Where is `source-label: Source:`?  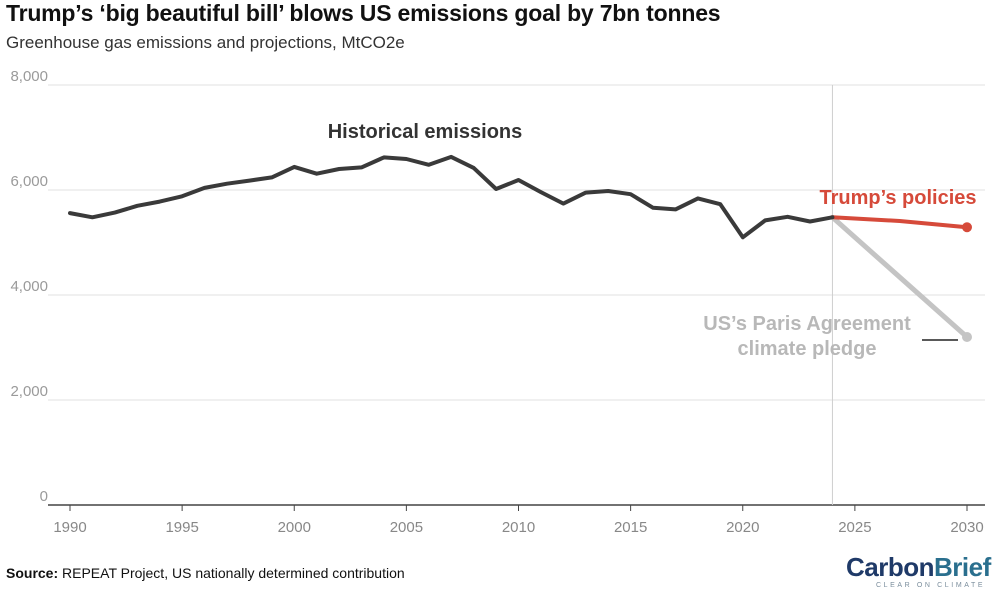
source-label: Source: is located at coordinates (32, 573).